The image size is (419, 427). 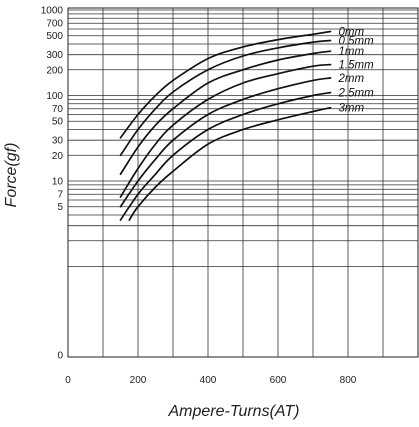 I want to click on series-label: 3mm, so click(x=352, y=109).